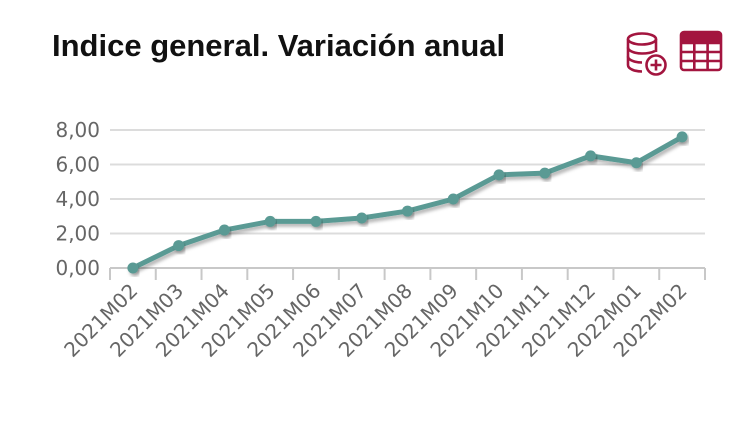 This screenshot has width=755, height=427. Describe the element at coordinates (77, 268) in the screenshot. I see `y-tick-label: 0,00` at that location.